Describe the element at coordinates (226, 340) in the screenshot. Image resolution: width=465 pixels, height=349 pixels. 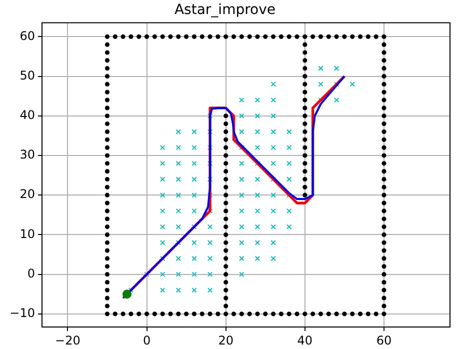
I see `x-tick-label: 20` at that location.